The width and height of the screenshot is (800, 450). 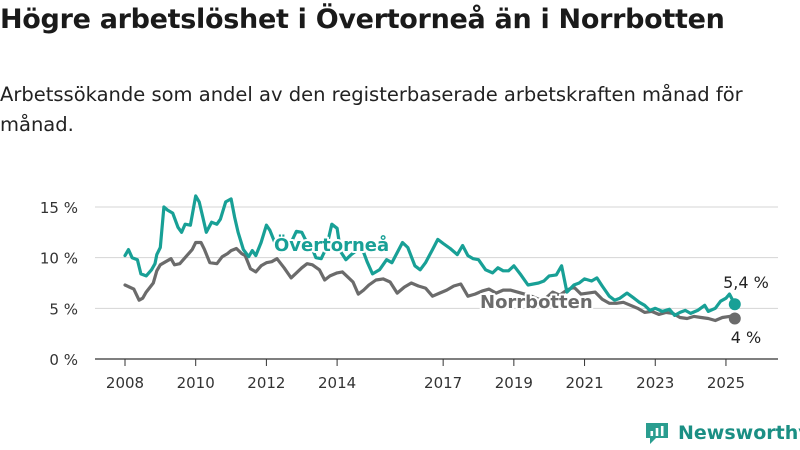 What do you see at coordinates (59, 259) in the screenshot?
I see `y-tick-label: 10 %` at bounding box center [59, 259].